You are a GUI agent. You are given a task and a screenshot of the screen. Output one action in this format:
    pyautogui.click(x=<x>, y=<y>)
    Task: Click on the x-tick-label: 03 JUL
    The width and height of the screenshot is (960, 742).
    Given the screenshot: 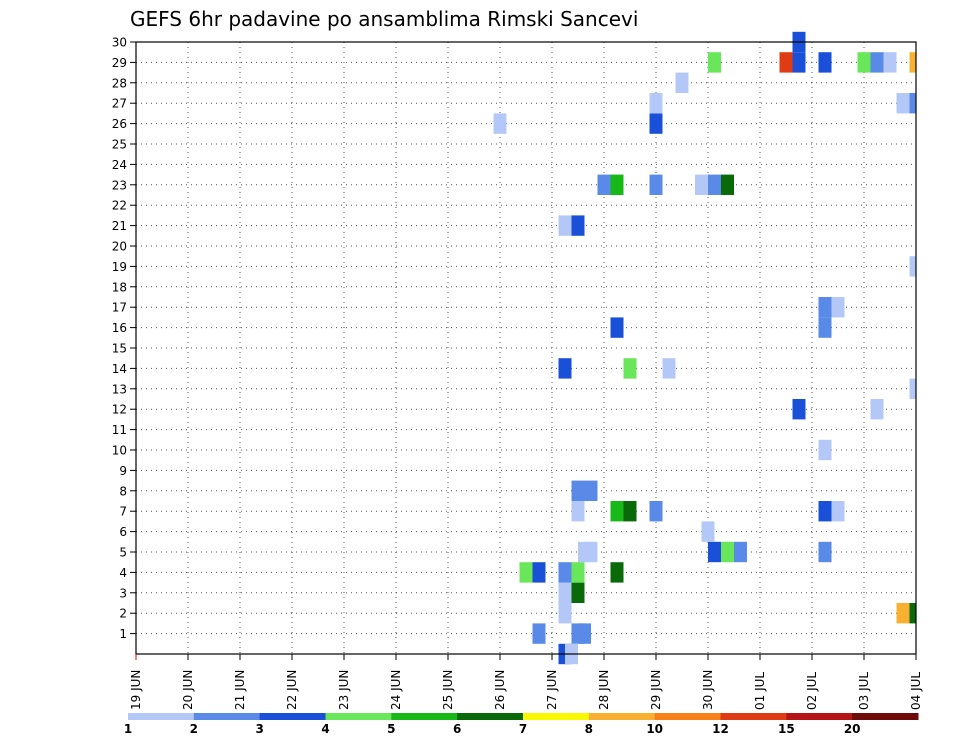 What is the action you would take?
    pyautogui.click(x=864, y=691)
    